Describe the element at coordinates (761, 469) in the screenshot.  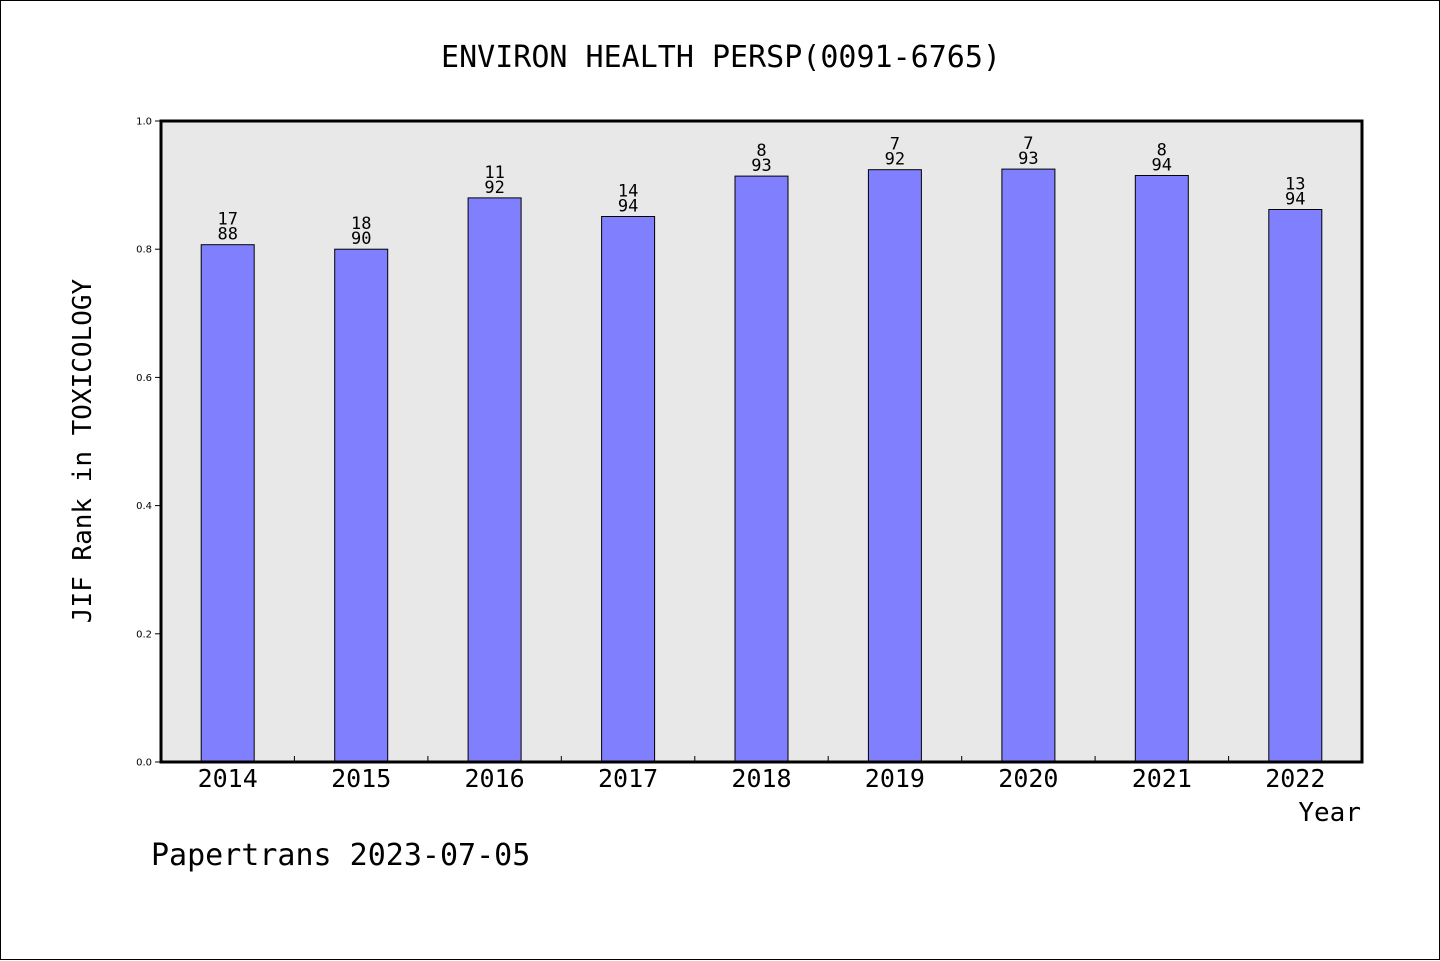
I see `bar-2018` at that location.